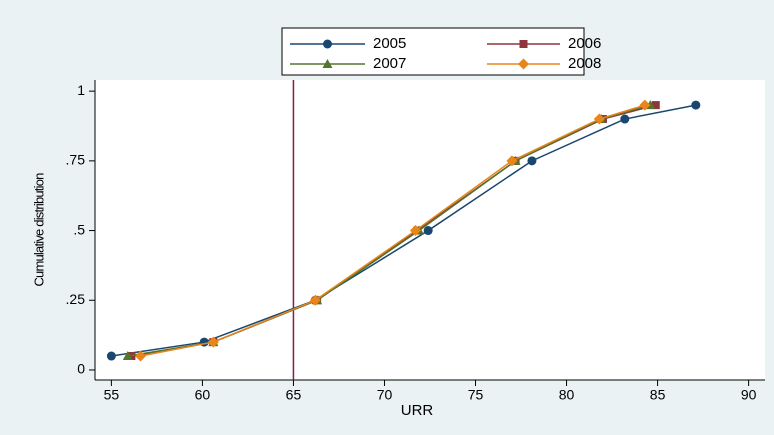  What do you see at coordinates (385, 395) in the screenshot?
I see `x-tick-label: 70` at bounding box center [385, 395].